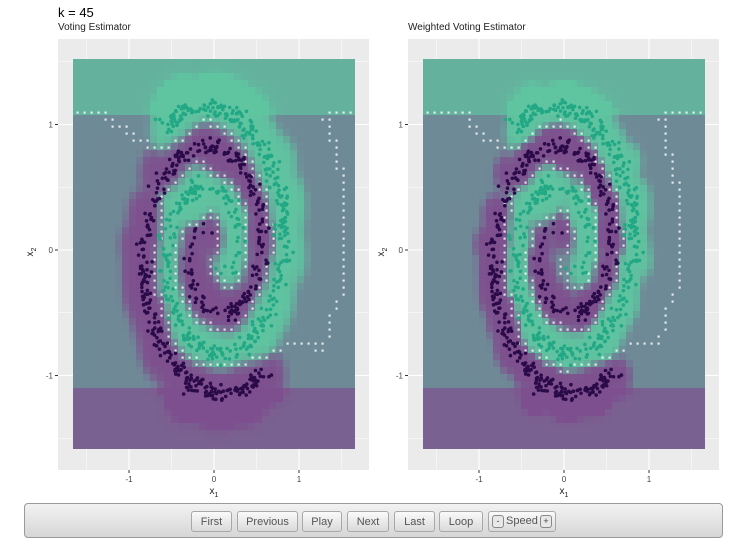 The image size is (750, 556). Describe the element at coordinates (50, 376) in the screenshot. I see `y-tick-label: -1` at that location.